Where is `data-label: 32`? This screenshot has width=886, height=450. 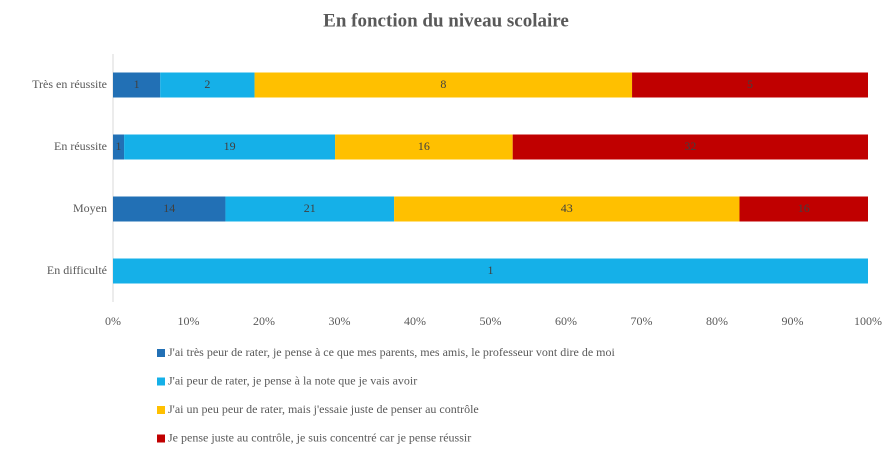 data-label: 32 is located at coordinates (690, 146).